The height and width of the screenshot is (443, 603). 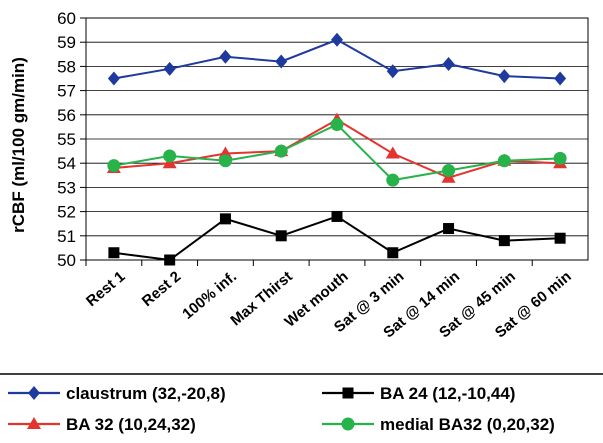 I want to click on legend-label-1: BA 24 (12,-10,44), so click(x=447, y=393).